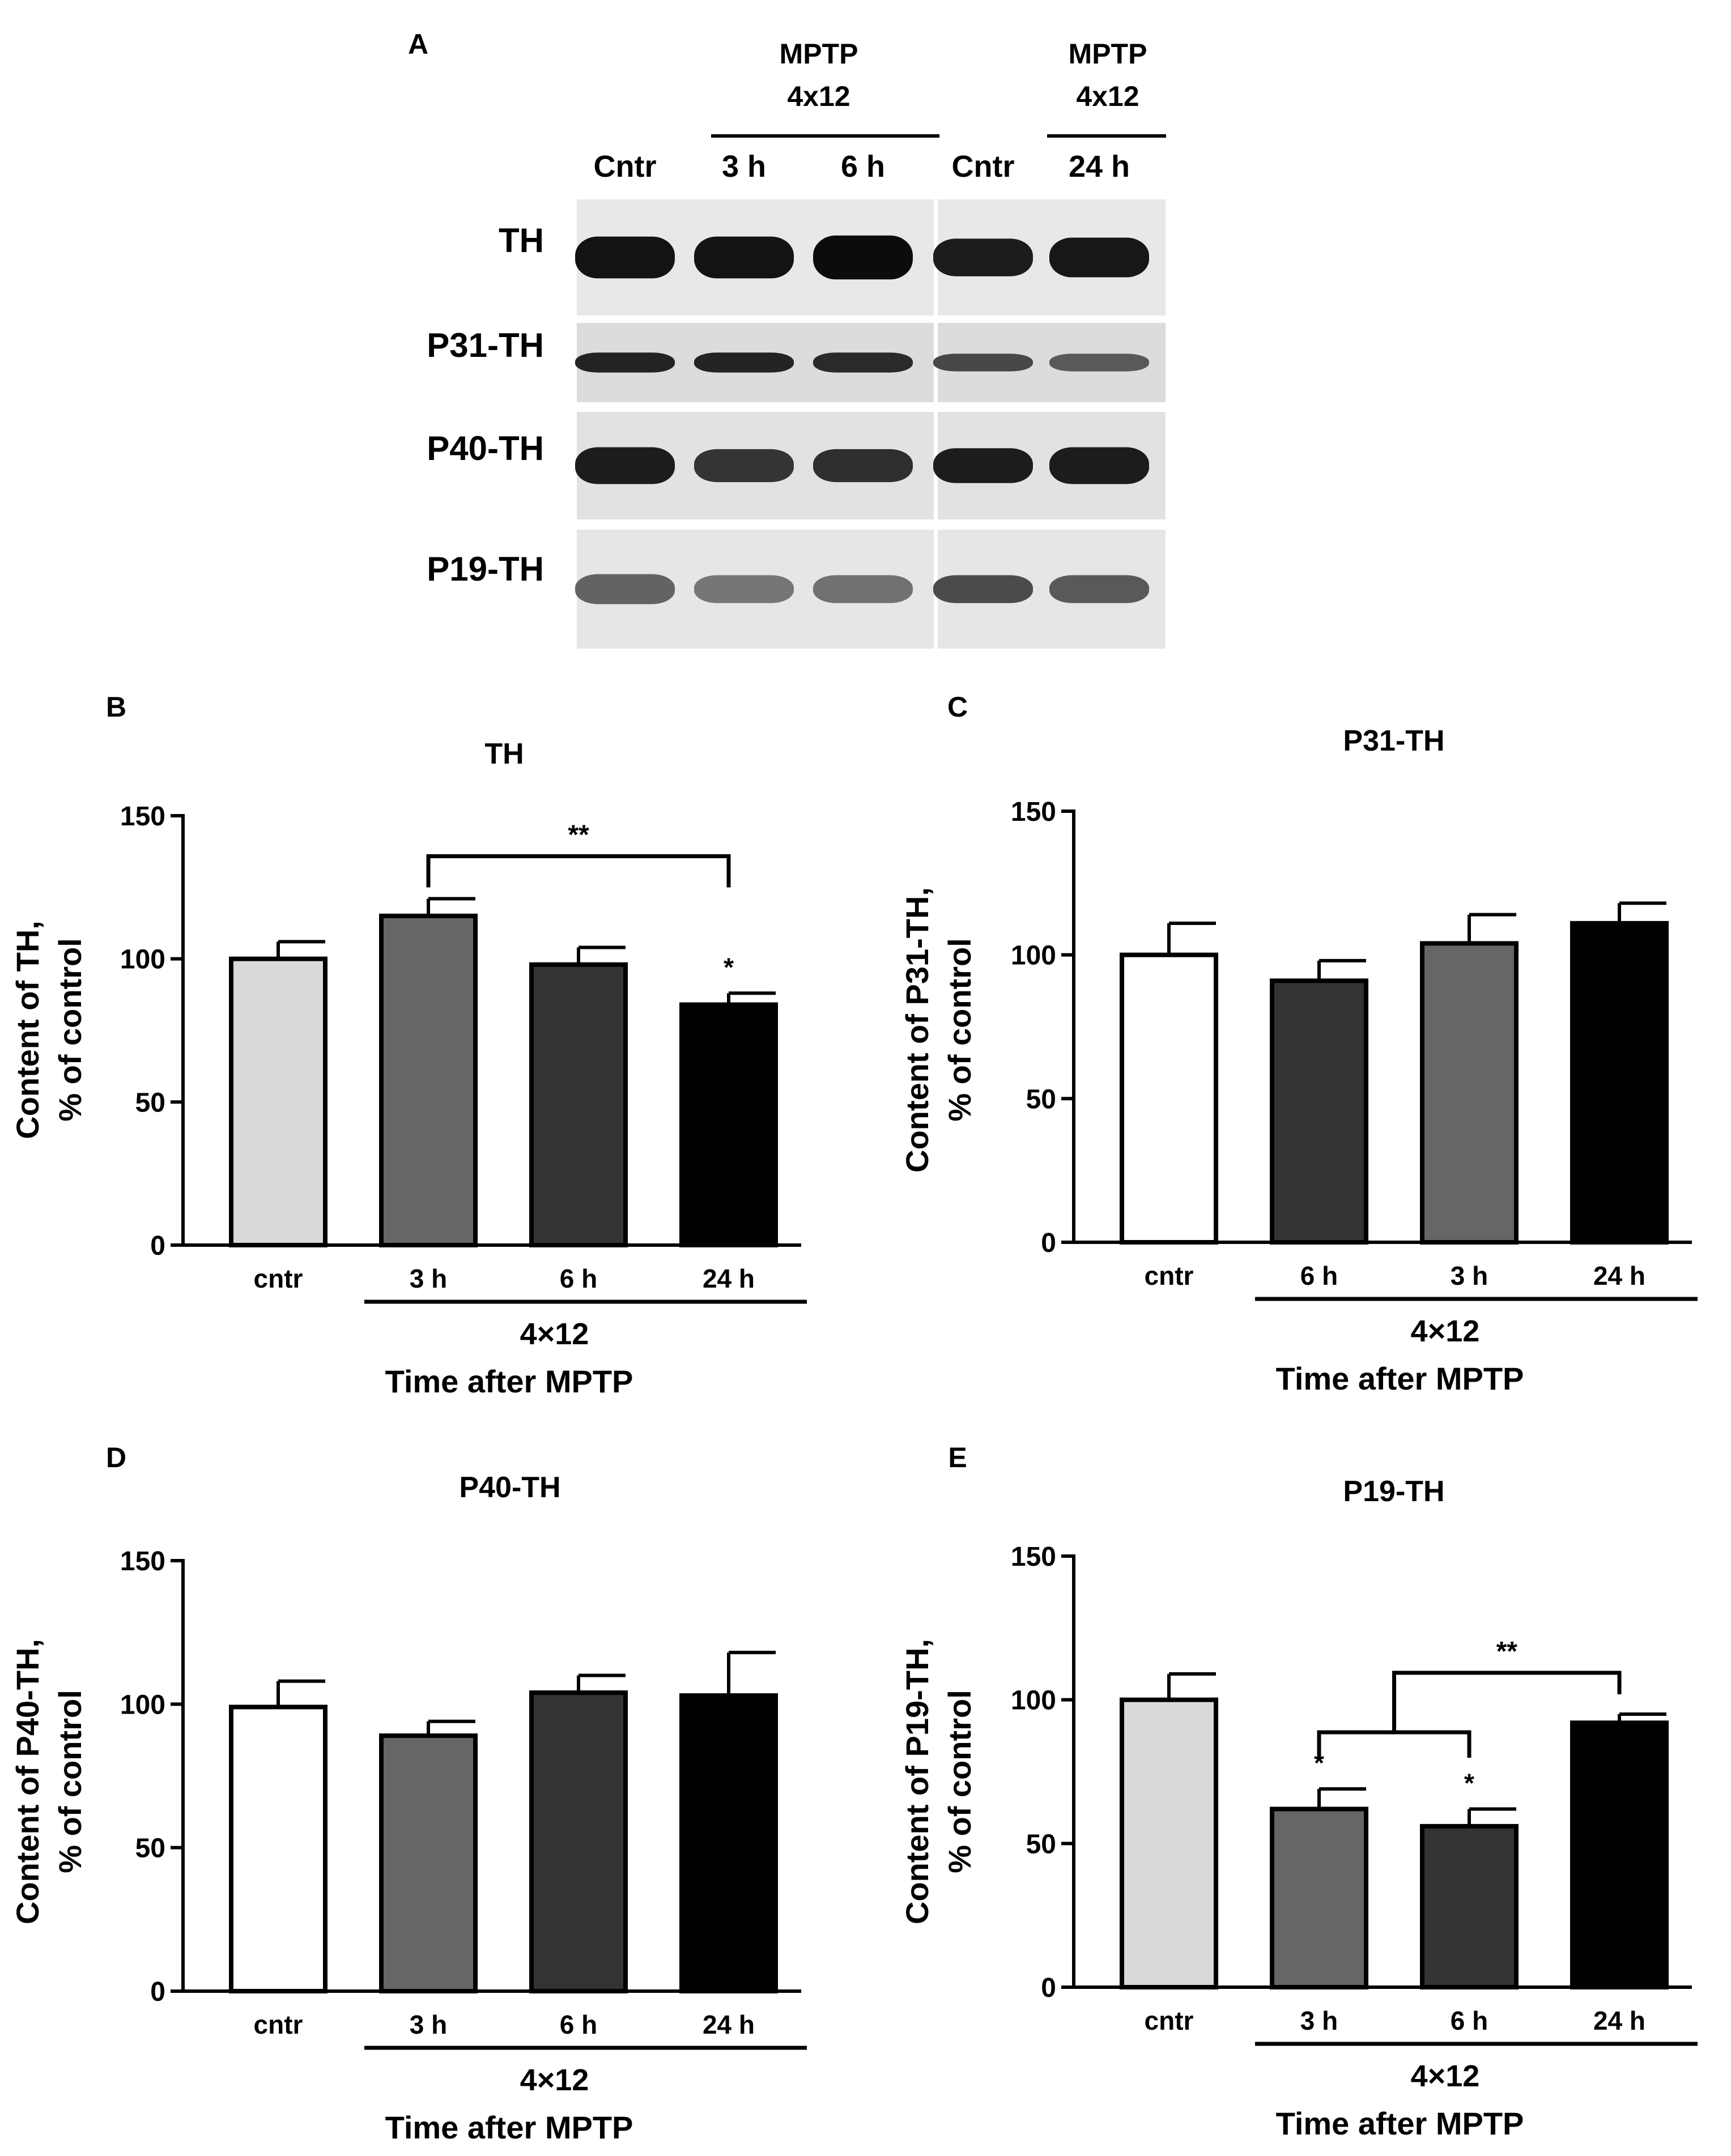  Describe the element at coordinates (960, 1782) in the screenshot. I see `y-axis-label-e-line2: % of control` at that location.